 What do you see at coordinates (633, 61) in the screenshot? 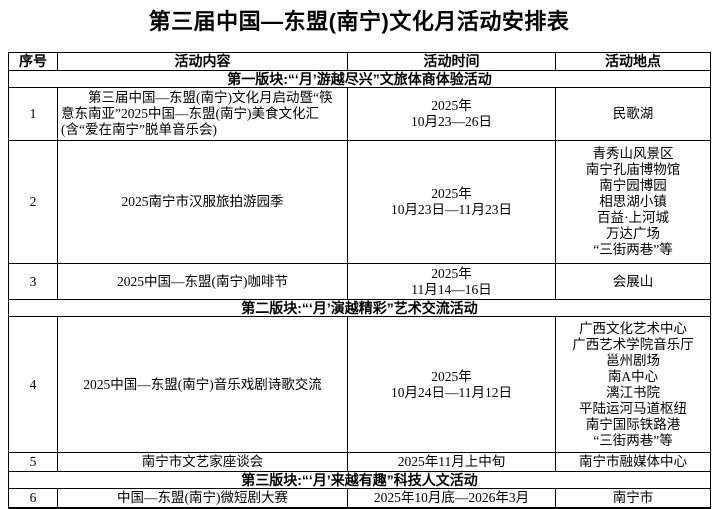
I see `column-header-location: 活动地点` at bounding box center [633, 61].